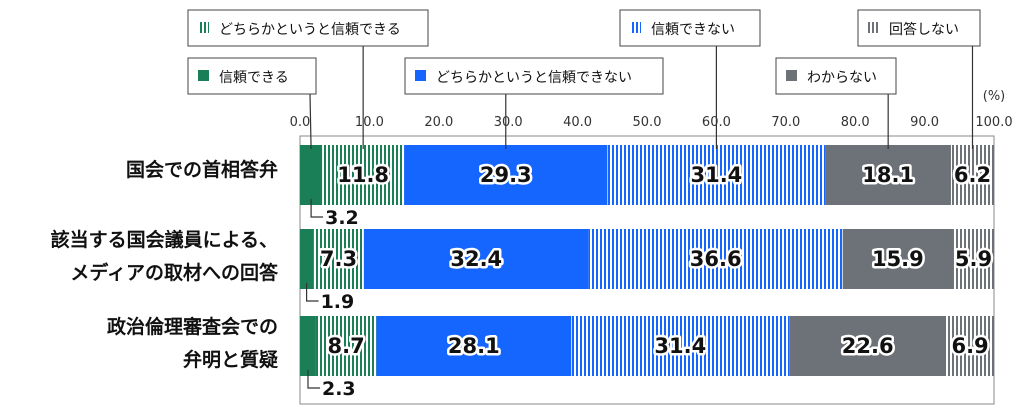 This screenshot has height=408, width=1024. What do you see at coordinates (338, 302) in the screenshot?
I see `data-label: 1.9` at bounding box center [338, 302].